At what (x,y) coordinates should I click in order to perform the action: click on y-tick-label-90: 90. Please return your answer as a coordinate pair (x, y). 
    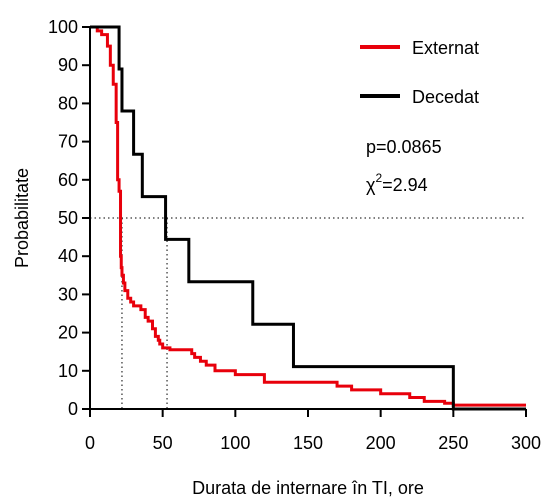
    Looking at the image, I should click on (68, 65).